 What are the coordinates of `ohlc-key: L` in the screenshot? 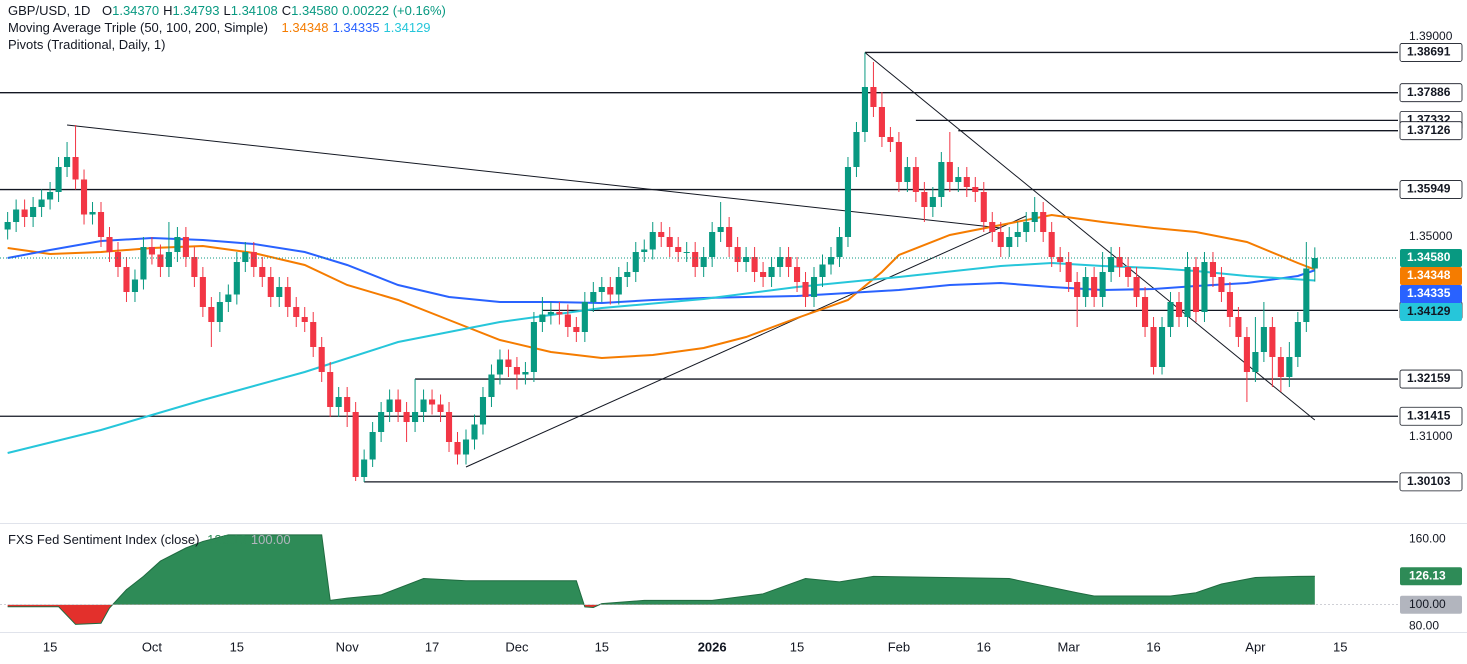 It's located at (227, 10).